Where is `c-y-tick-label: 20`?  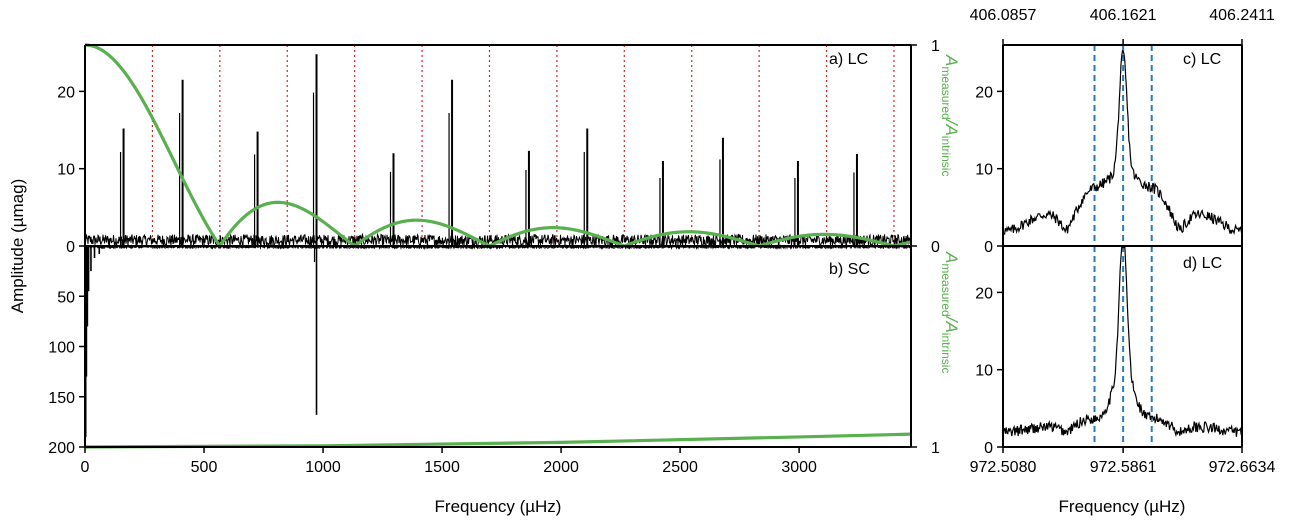
c-y-tick-label: 20 is located at coordinates (984, 92).